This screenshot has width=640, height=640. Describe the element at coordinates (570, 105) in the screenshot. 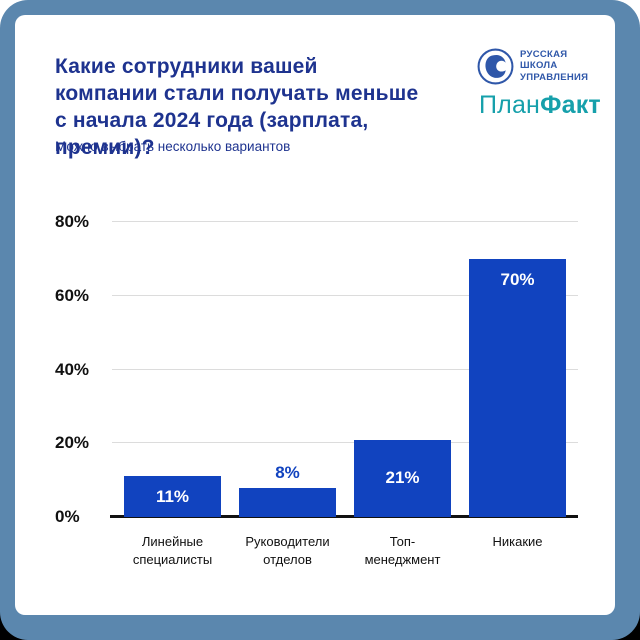

I see `planfact-logo-part2: Факт` at that location.